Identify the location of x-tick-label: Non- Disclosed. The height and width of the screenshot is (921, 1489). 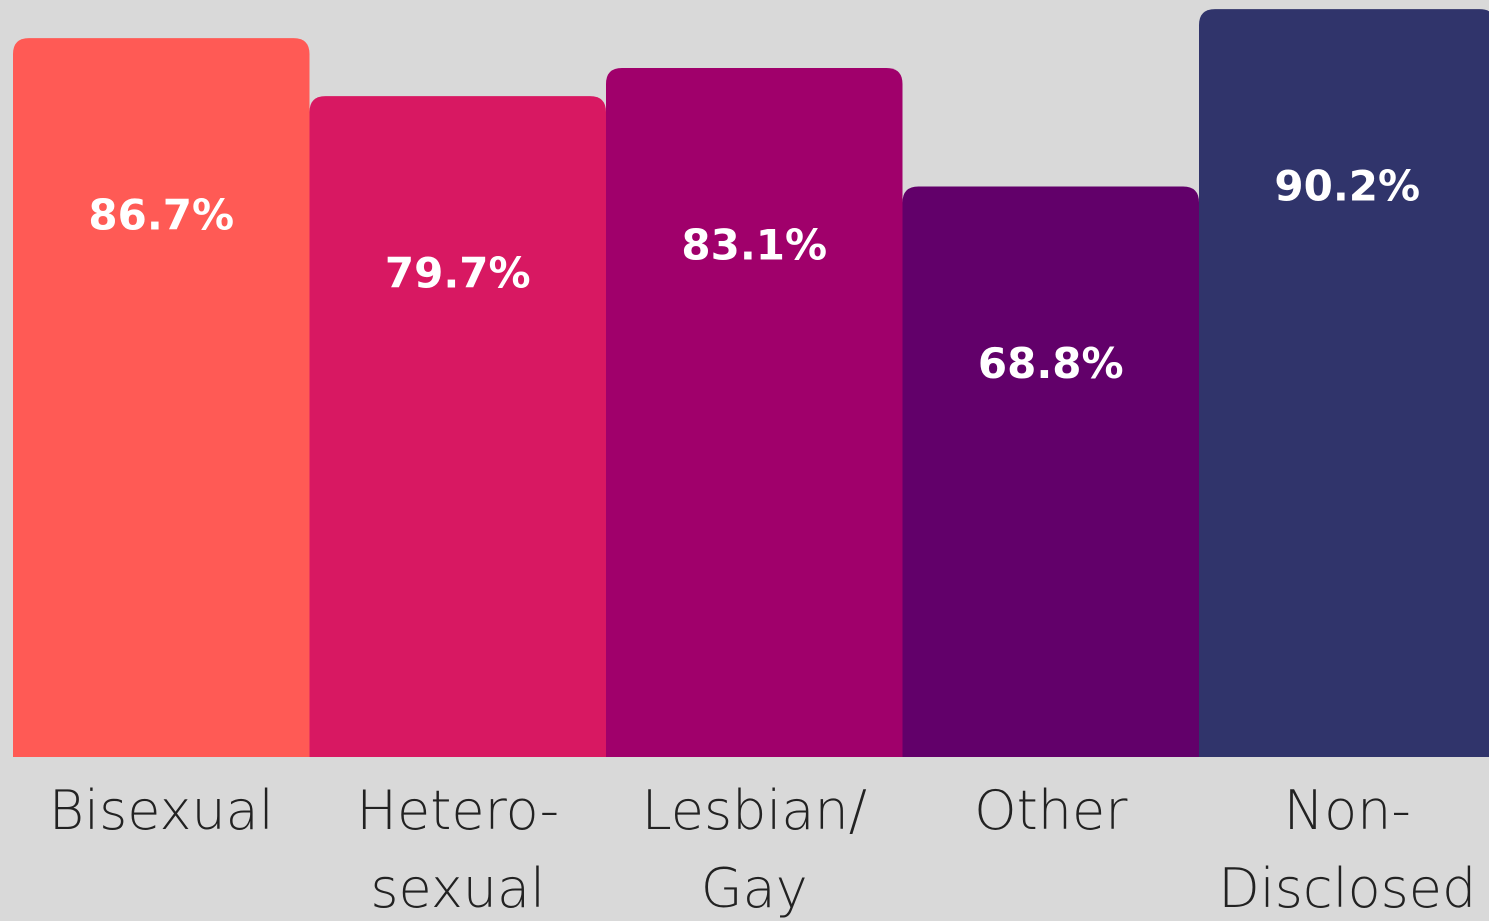
(1347, 849).